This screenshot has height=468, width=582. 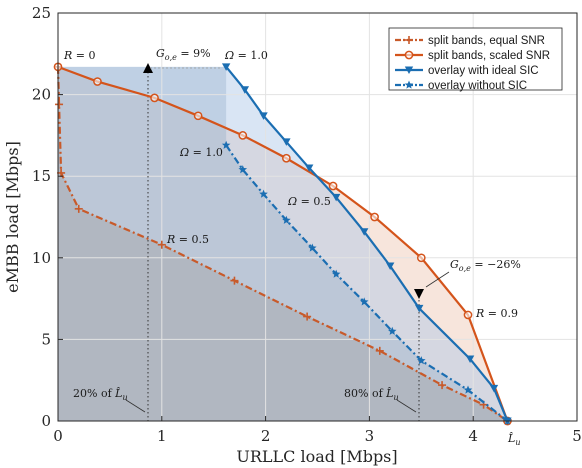 What do you see at coordinates (577, 436) in the screenshot?
I see `x-tick-label: 5` at bounding box center [577, 436].